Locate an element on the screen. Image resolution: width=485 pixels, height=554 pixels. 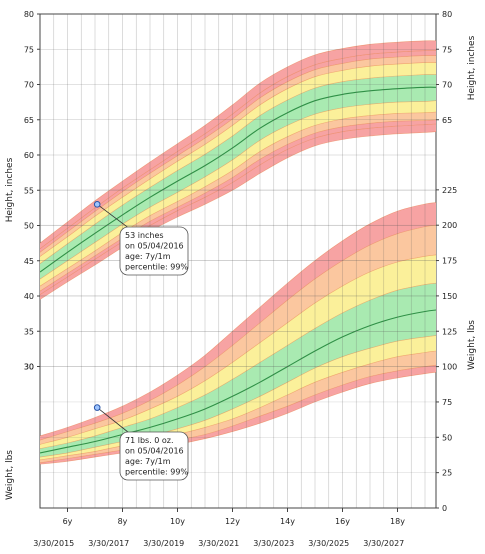
x-tick-age-label: 10y is located at coordinates (177, 521).